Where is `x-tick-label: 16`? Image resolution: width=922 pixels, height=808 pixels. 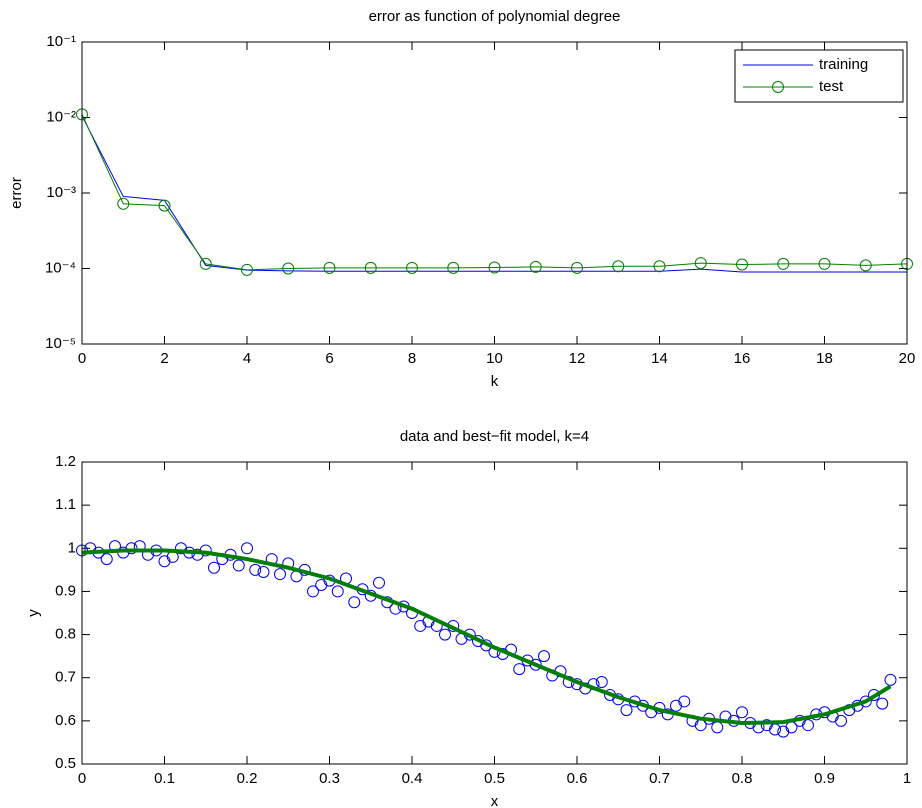 x-tick-label: 16 is located at coordinates (742, 358).